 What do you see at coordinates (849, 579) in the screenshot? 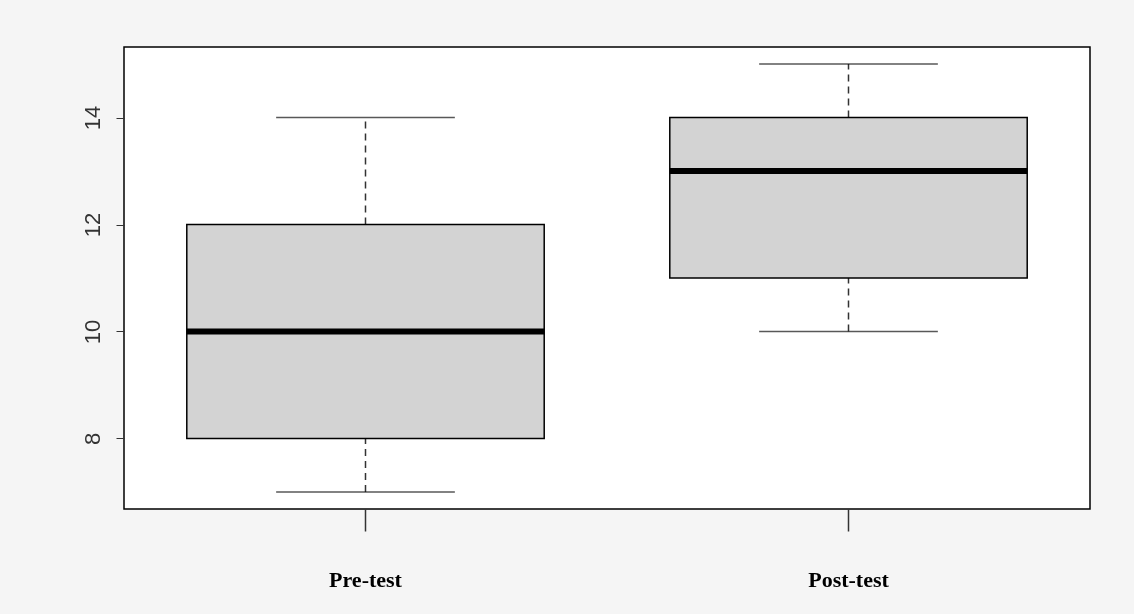
I see `x-tick-label: Post-test` at bounding box center [849, 579].